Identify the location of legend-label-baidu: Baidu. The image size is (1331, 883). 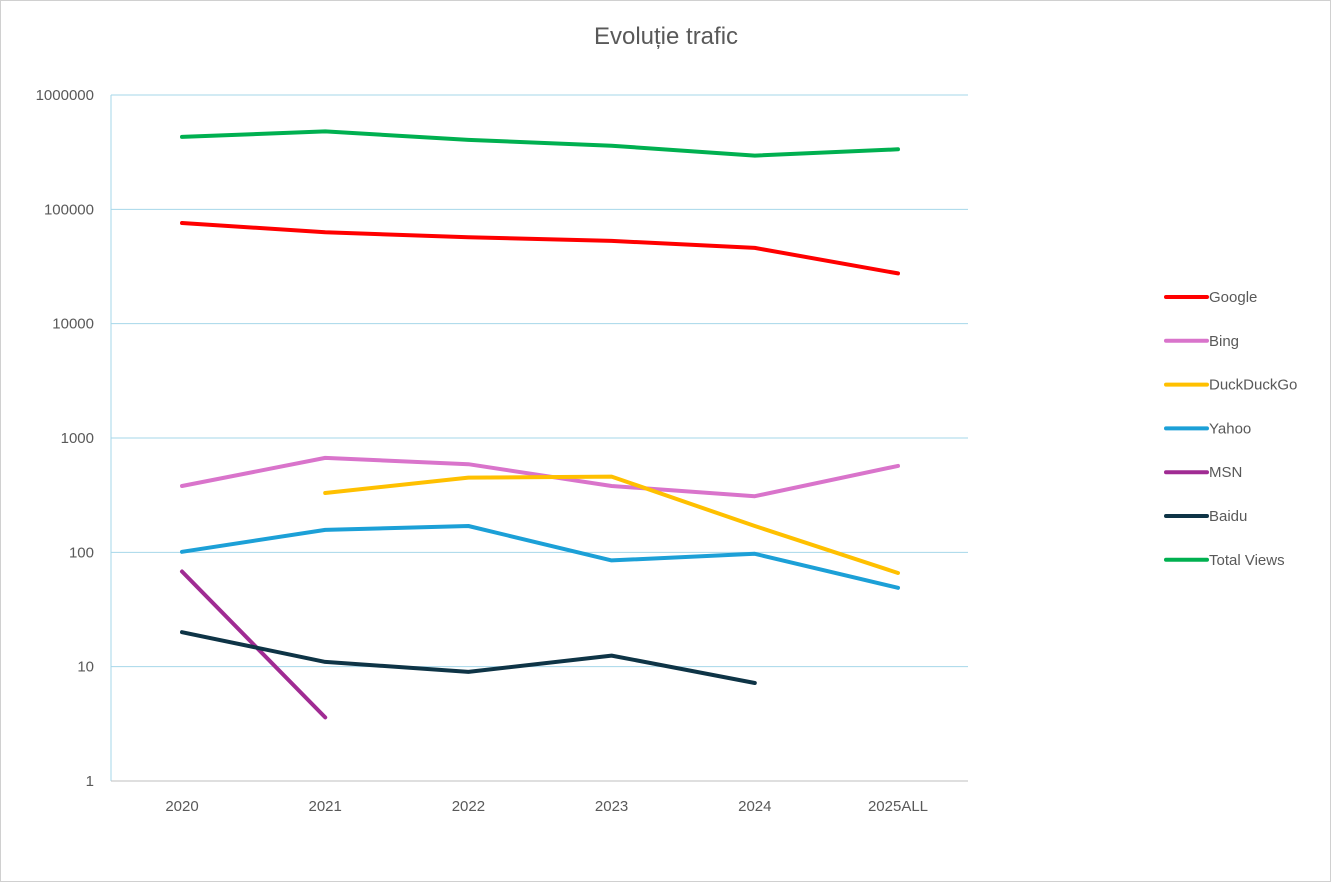
(1228, 516).